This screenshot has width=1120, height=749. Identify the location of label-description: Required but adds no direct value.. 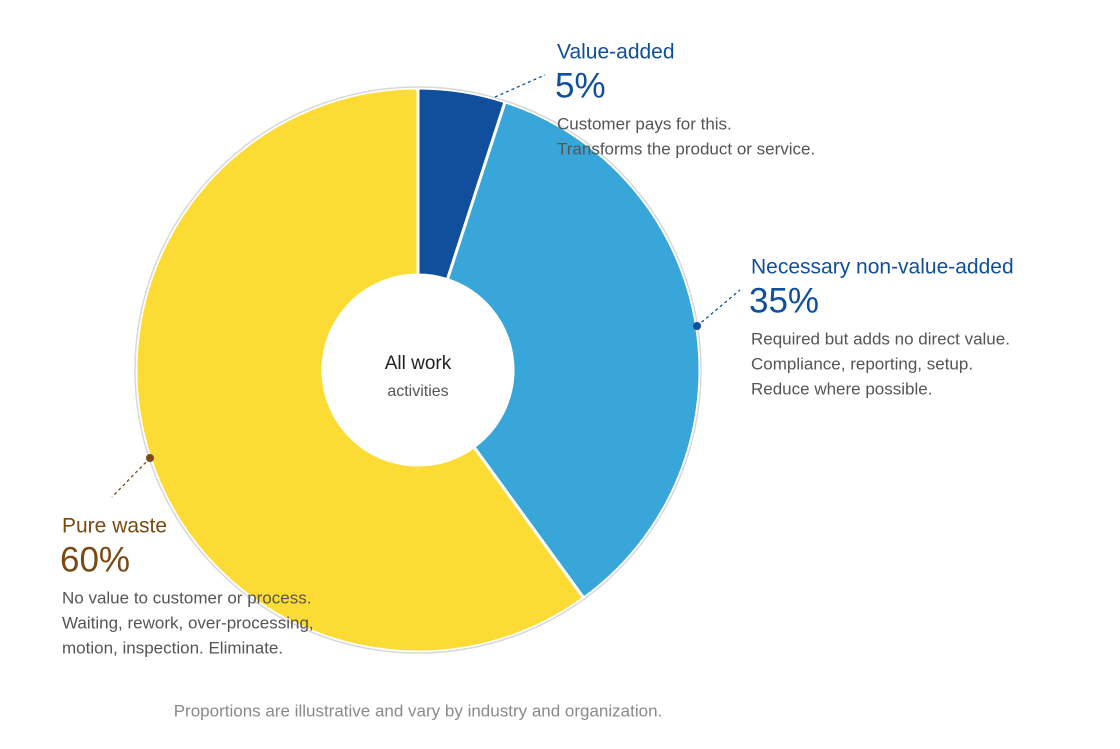
(880, 338).